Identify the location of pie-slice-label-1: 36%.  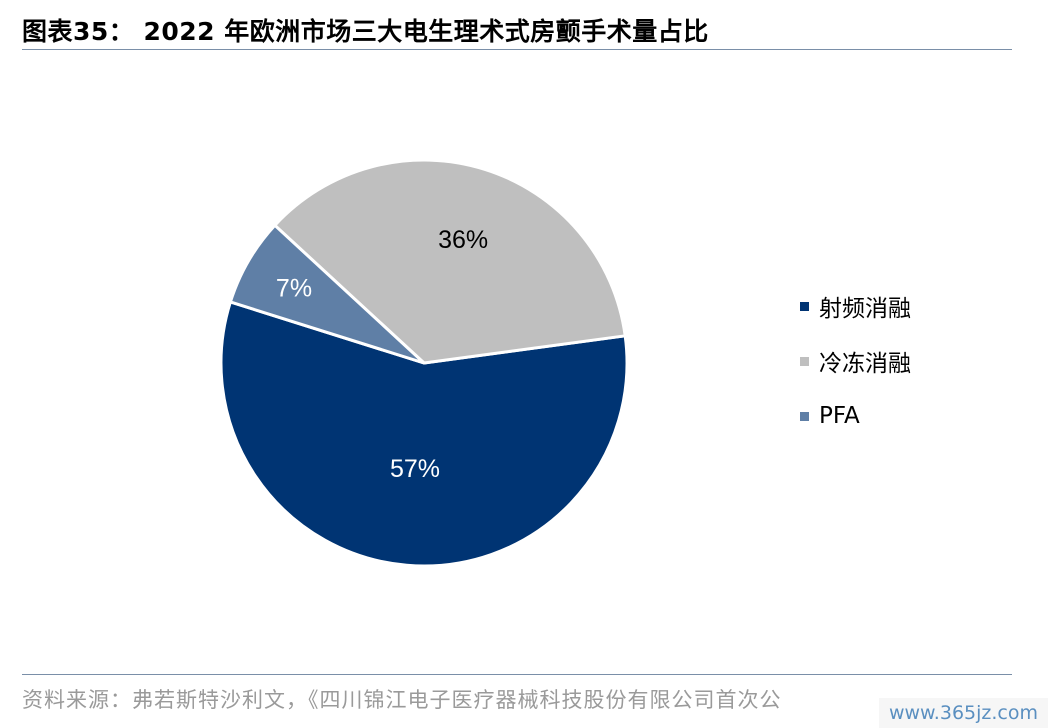
(463, 240).